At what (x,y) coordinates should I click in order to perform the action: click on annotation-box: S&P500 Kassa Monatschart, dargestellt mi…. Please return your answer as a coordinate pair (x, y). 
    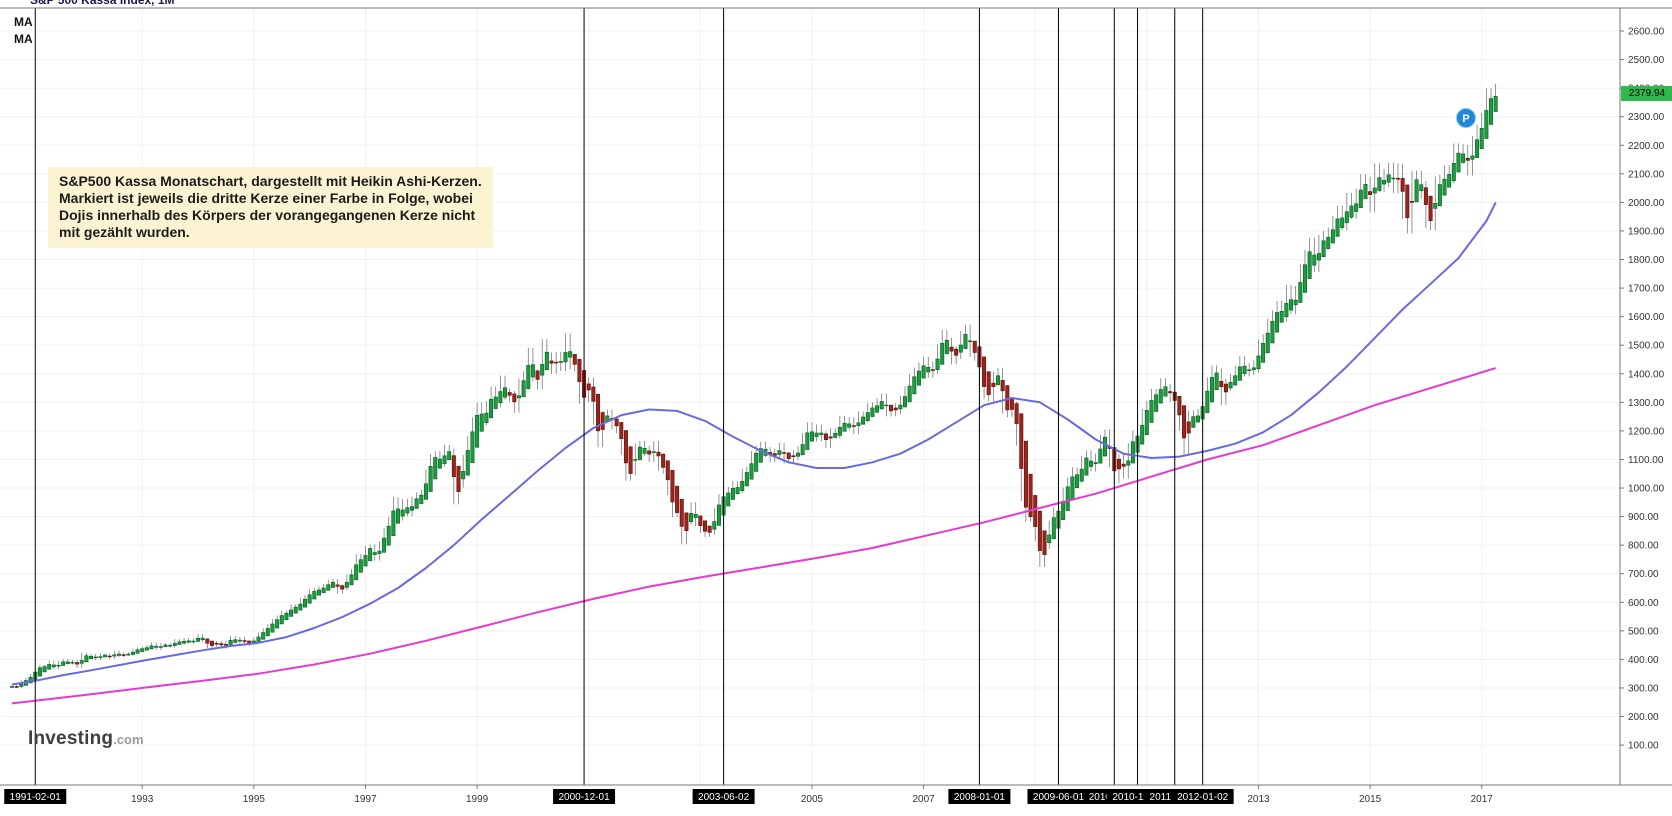
    Looking at the image, I should click on (270, 207).